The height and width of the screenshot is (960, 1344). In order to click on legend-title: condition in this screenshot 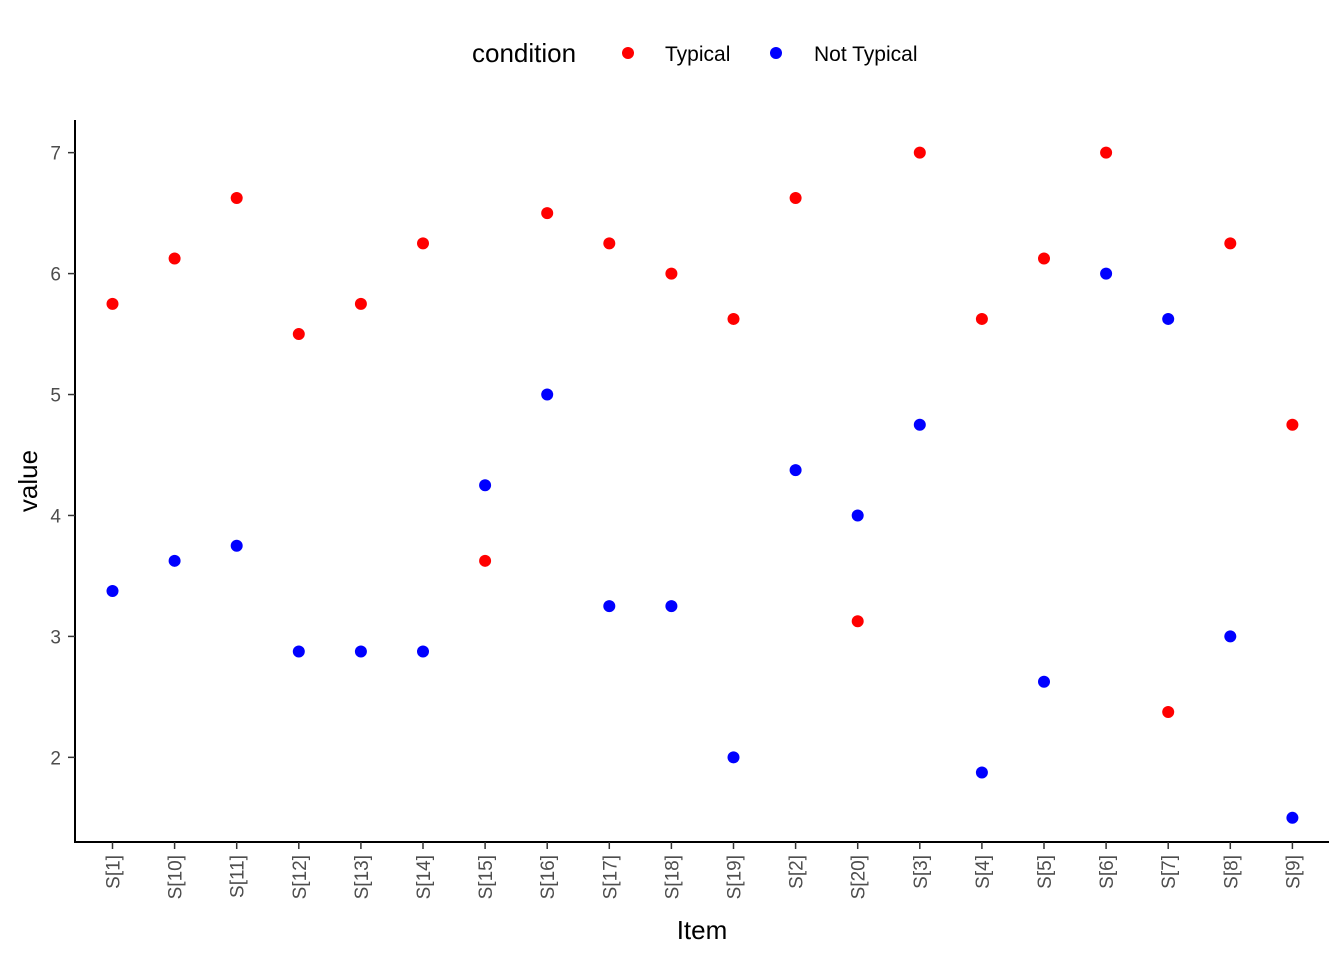, I will do `click(524, 53)`.